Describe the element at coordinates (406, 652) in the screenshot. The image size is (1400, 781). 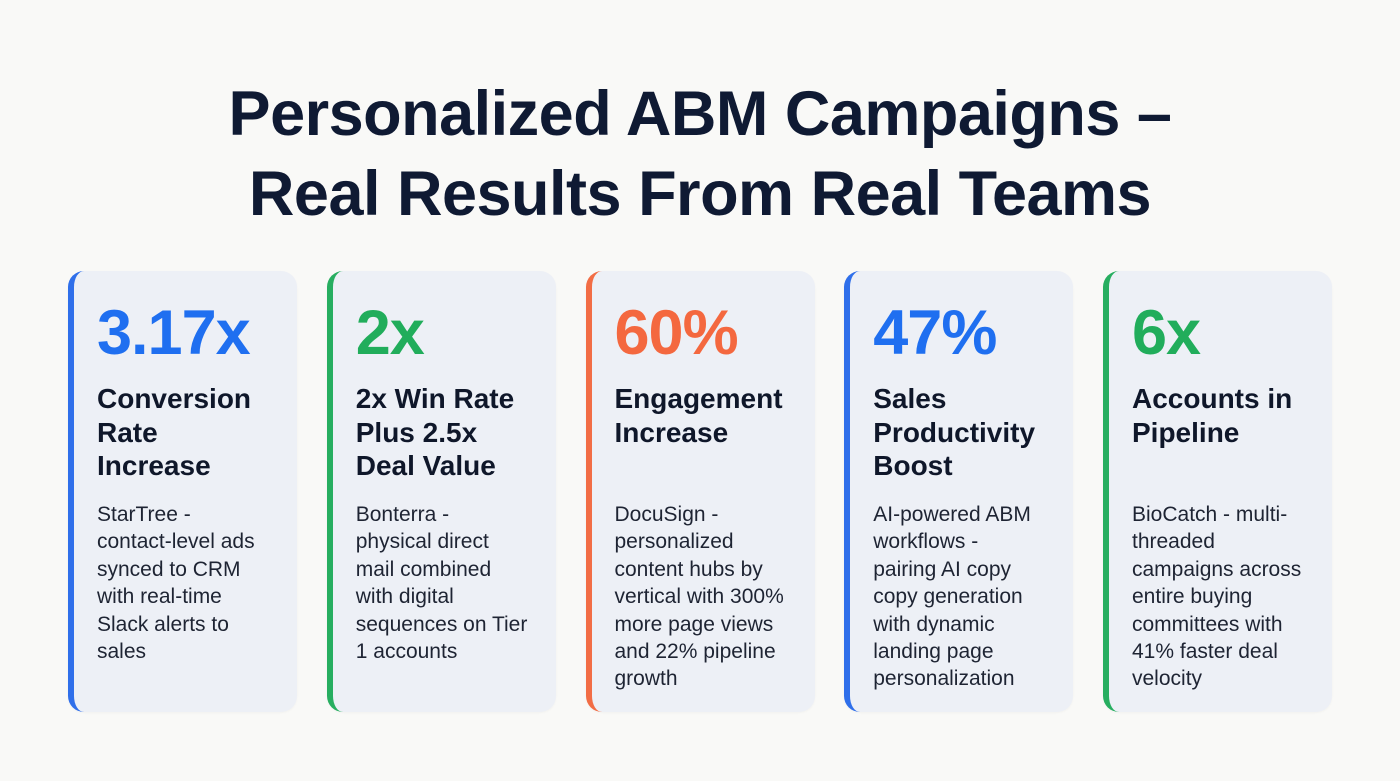
I see `card-description-line: 1 accounts` at that location.